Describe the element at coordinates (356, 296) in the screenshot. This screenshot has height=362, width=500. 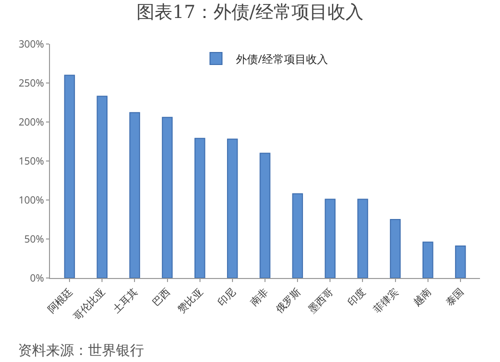
I see `x-tick-label: 印度` at that location.